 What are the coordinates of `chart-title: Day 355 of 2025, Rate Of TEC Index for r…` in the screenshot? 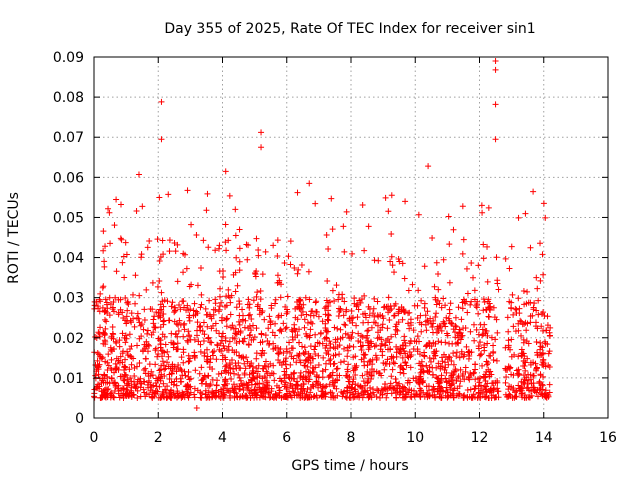 It's located at (349, 29).